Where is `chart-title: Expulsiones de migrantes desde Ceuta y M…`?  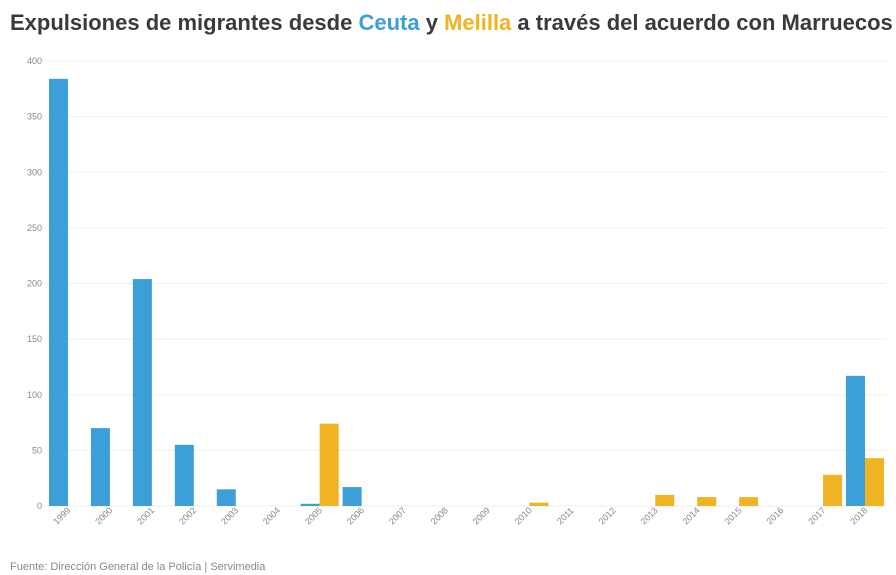 chart-title: Expulsiones de migrantes desde Ceuta y M… is located at coordinates (451, 23).